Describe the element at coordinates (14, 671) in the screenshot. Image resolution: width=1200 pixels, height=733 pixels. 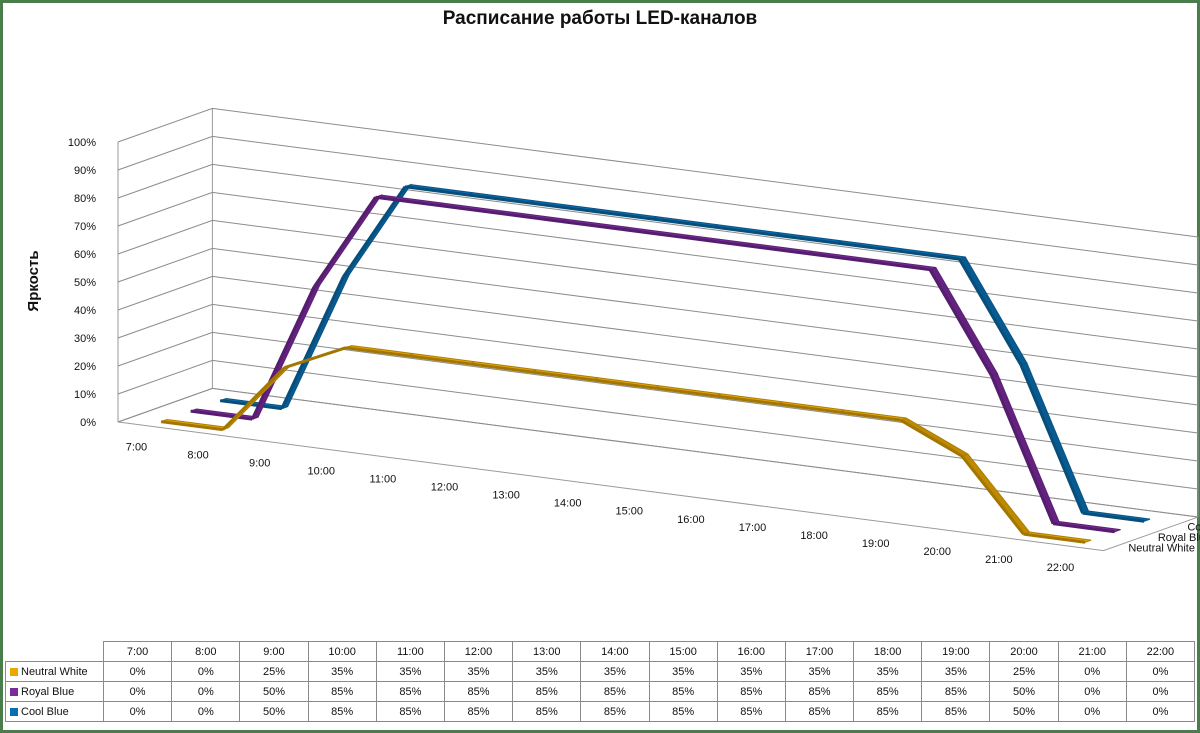
I see `legend-swatch` at that location.